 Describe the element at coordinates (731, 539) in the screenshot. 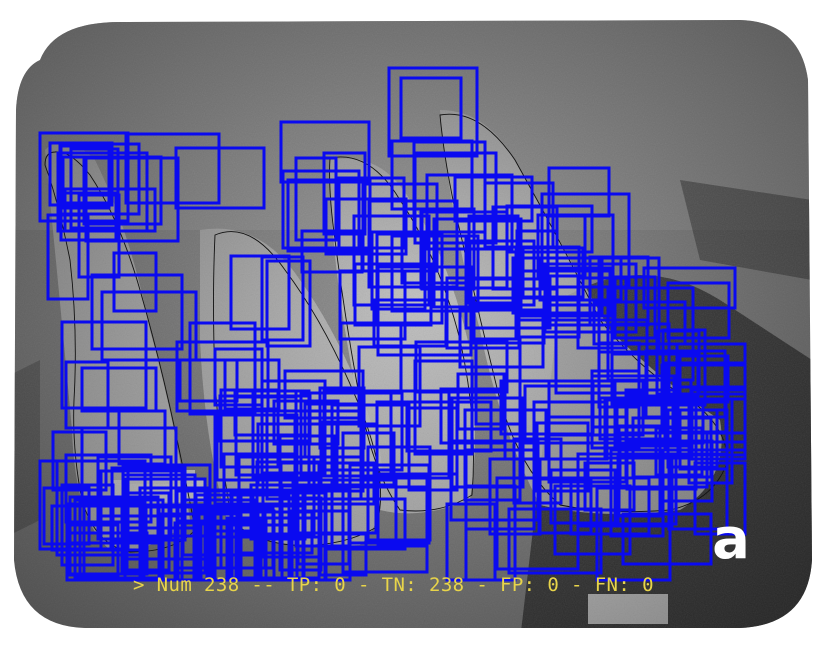

I see `panel-letter: a` at that location.